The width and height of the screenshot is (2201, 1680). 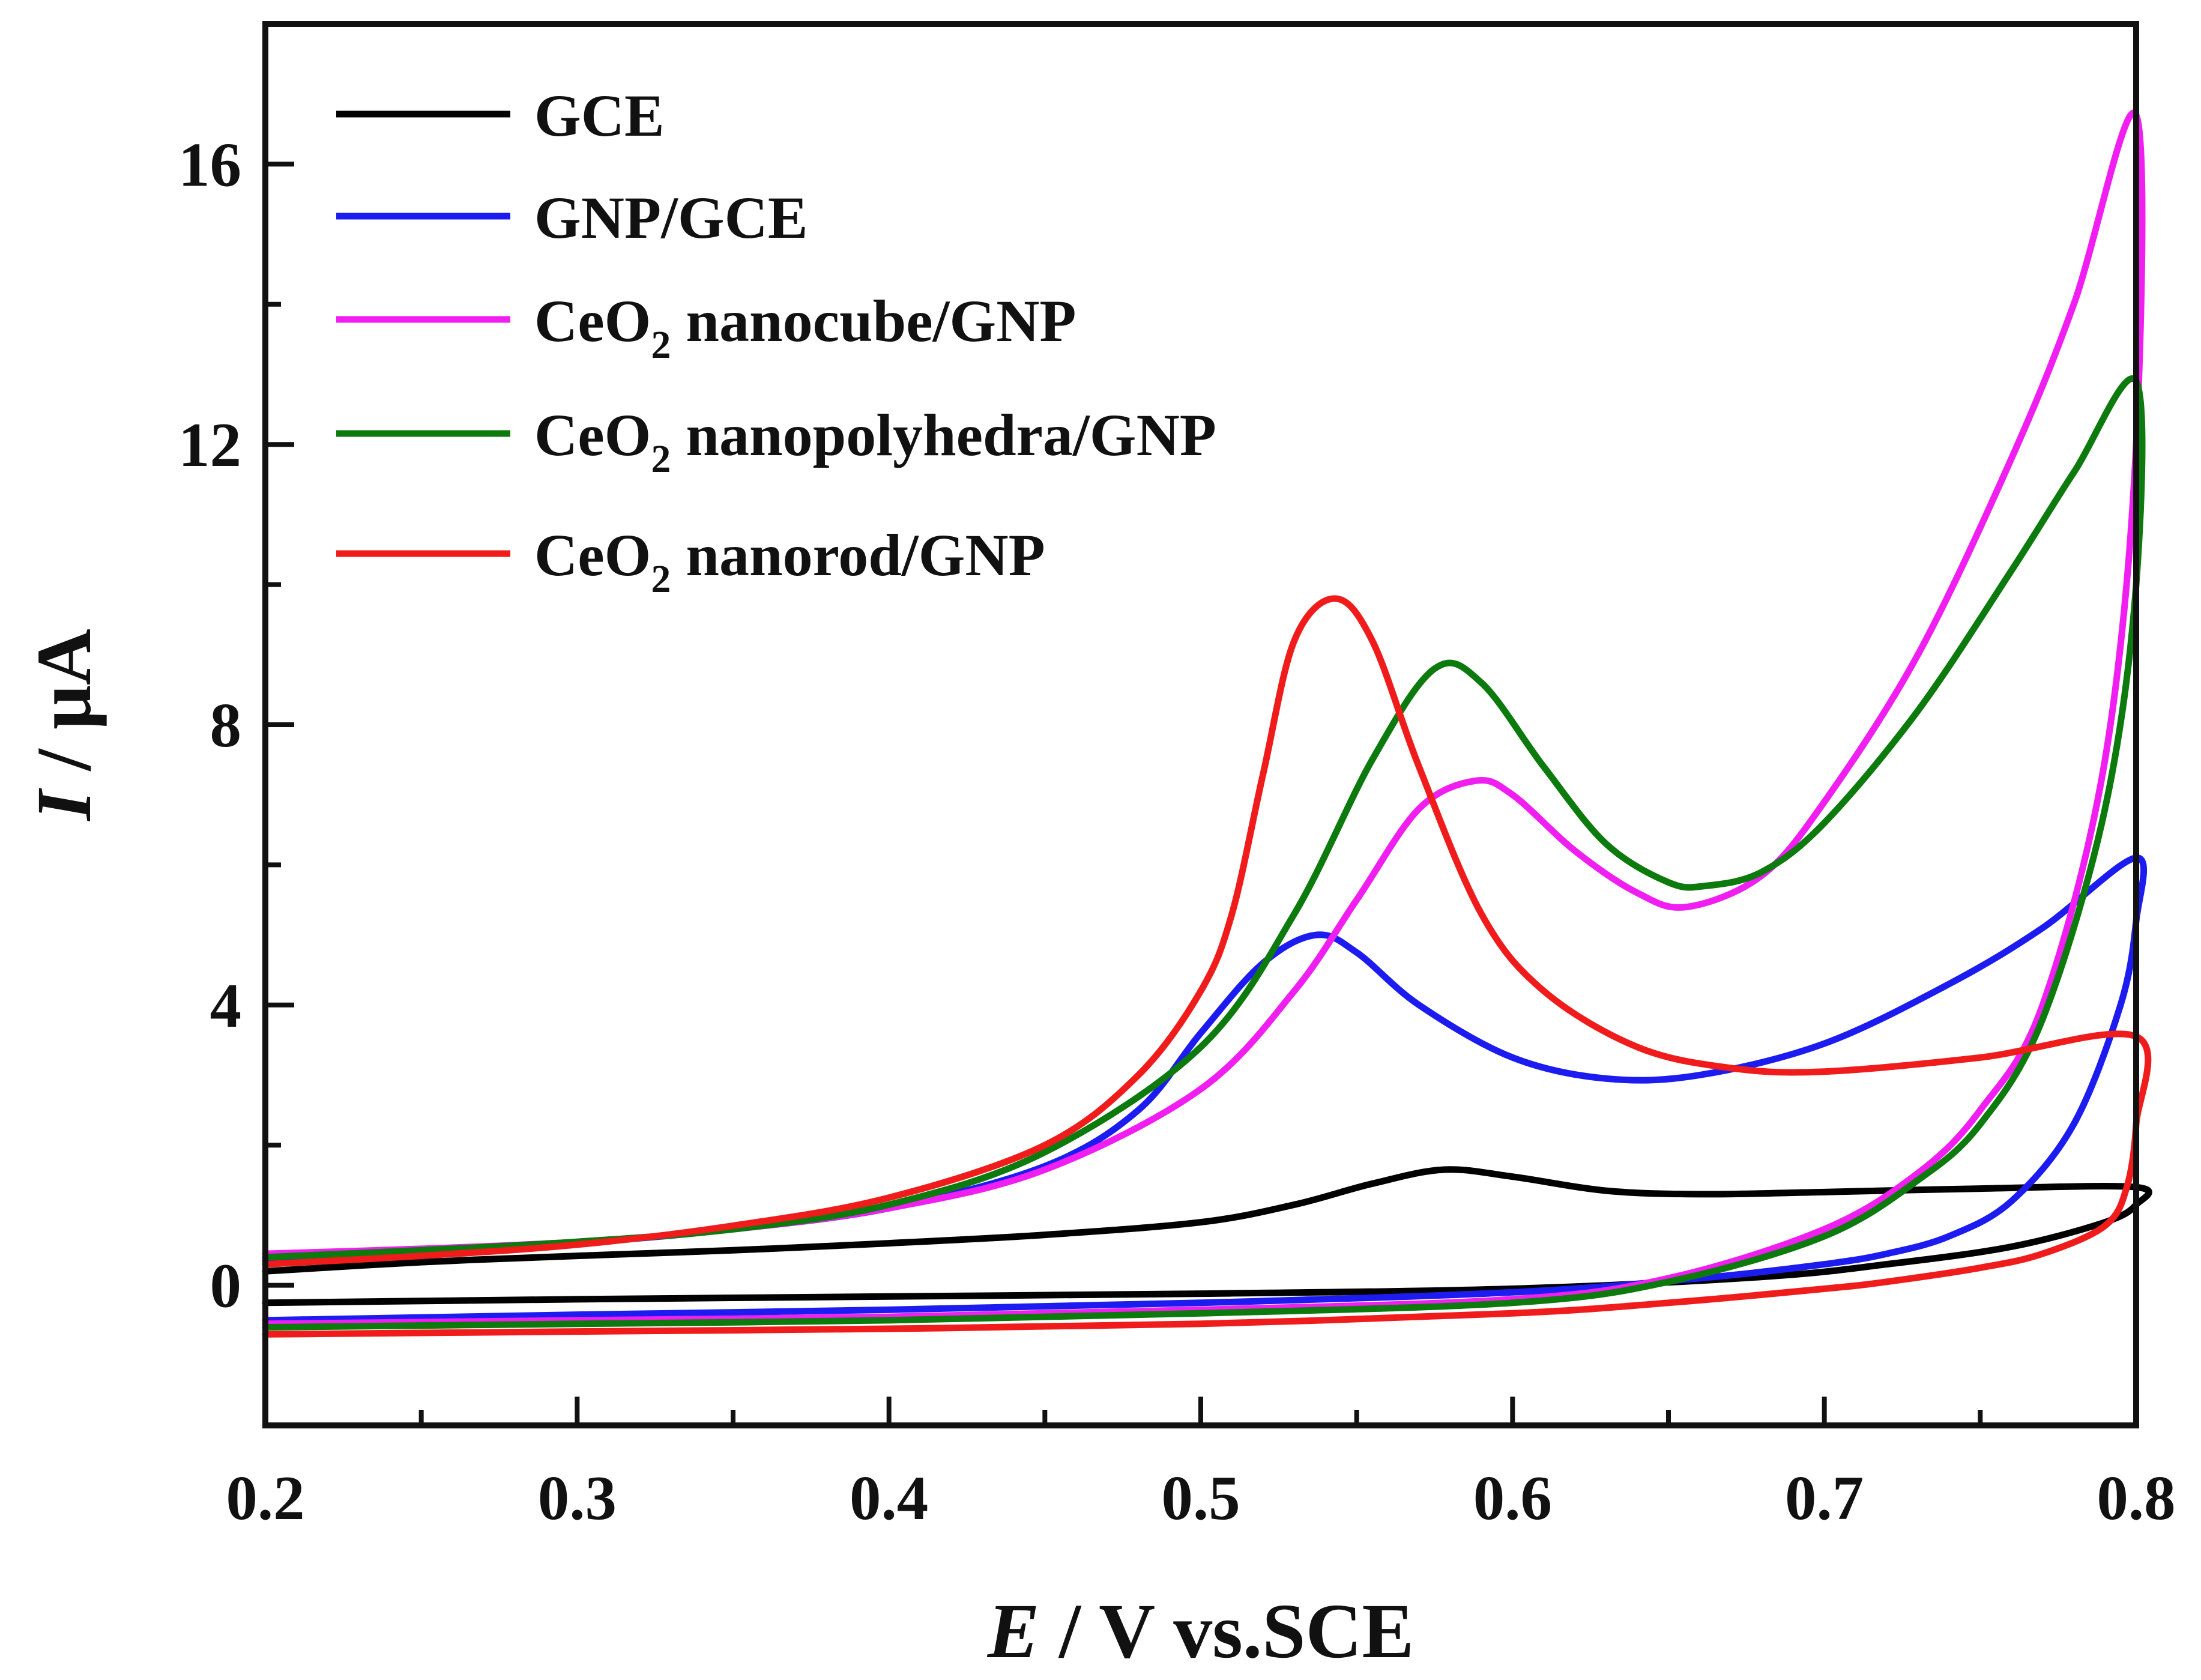 I want to click on legend-label-gnp-gce-main: GNP/GCE, so click(x=671, y=217).